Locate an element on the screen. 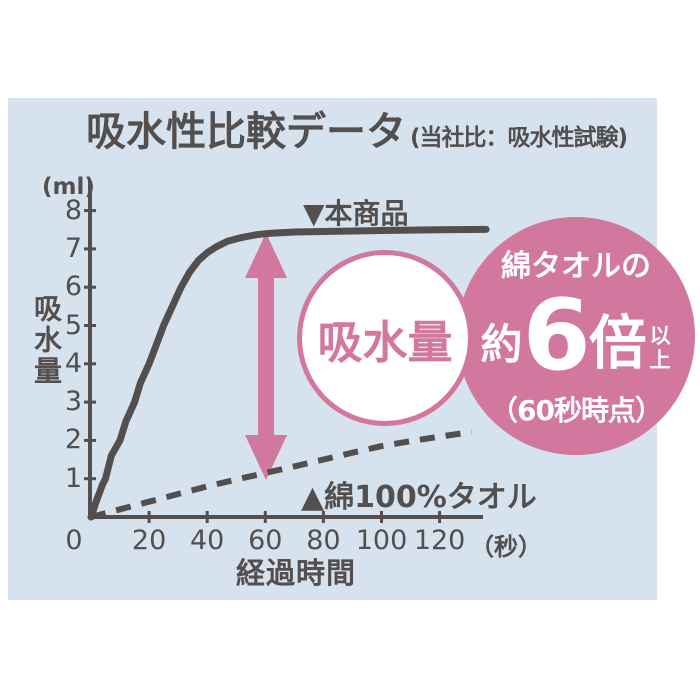 This screenshot has width=700, height=700. comparison-arrow is located at coordinates (266, 356).